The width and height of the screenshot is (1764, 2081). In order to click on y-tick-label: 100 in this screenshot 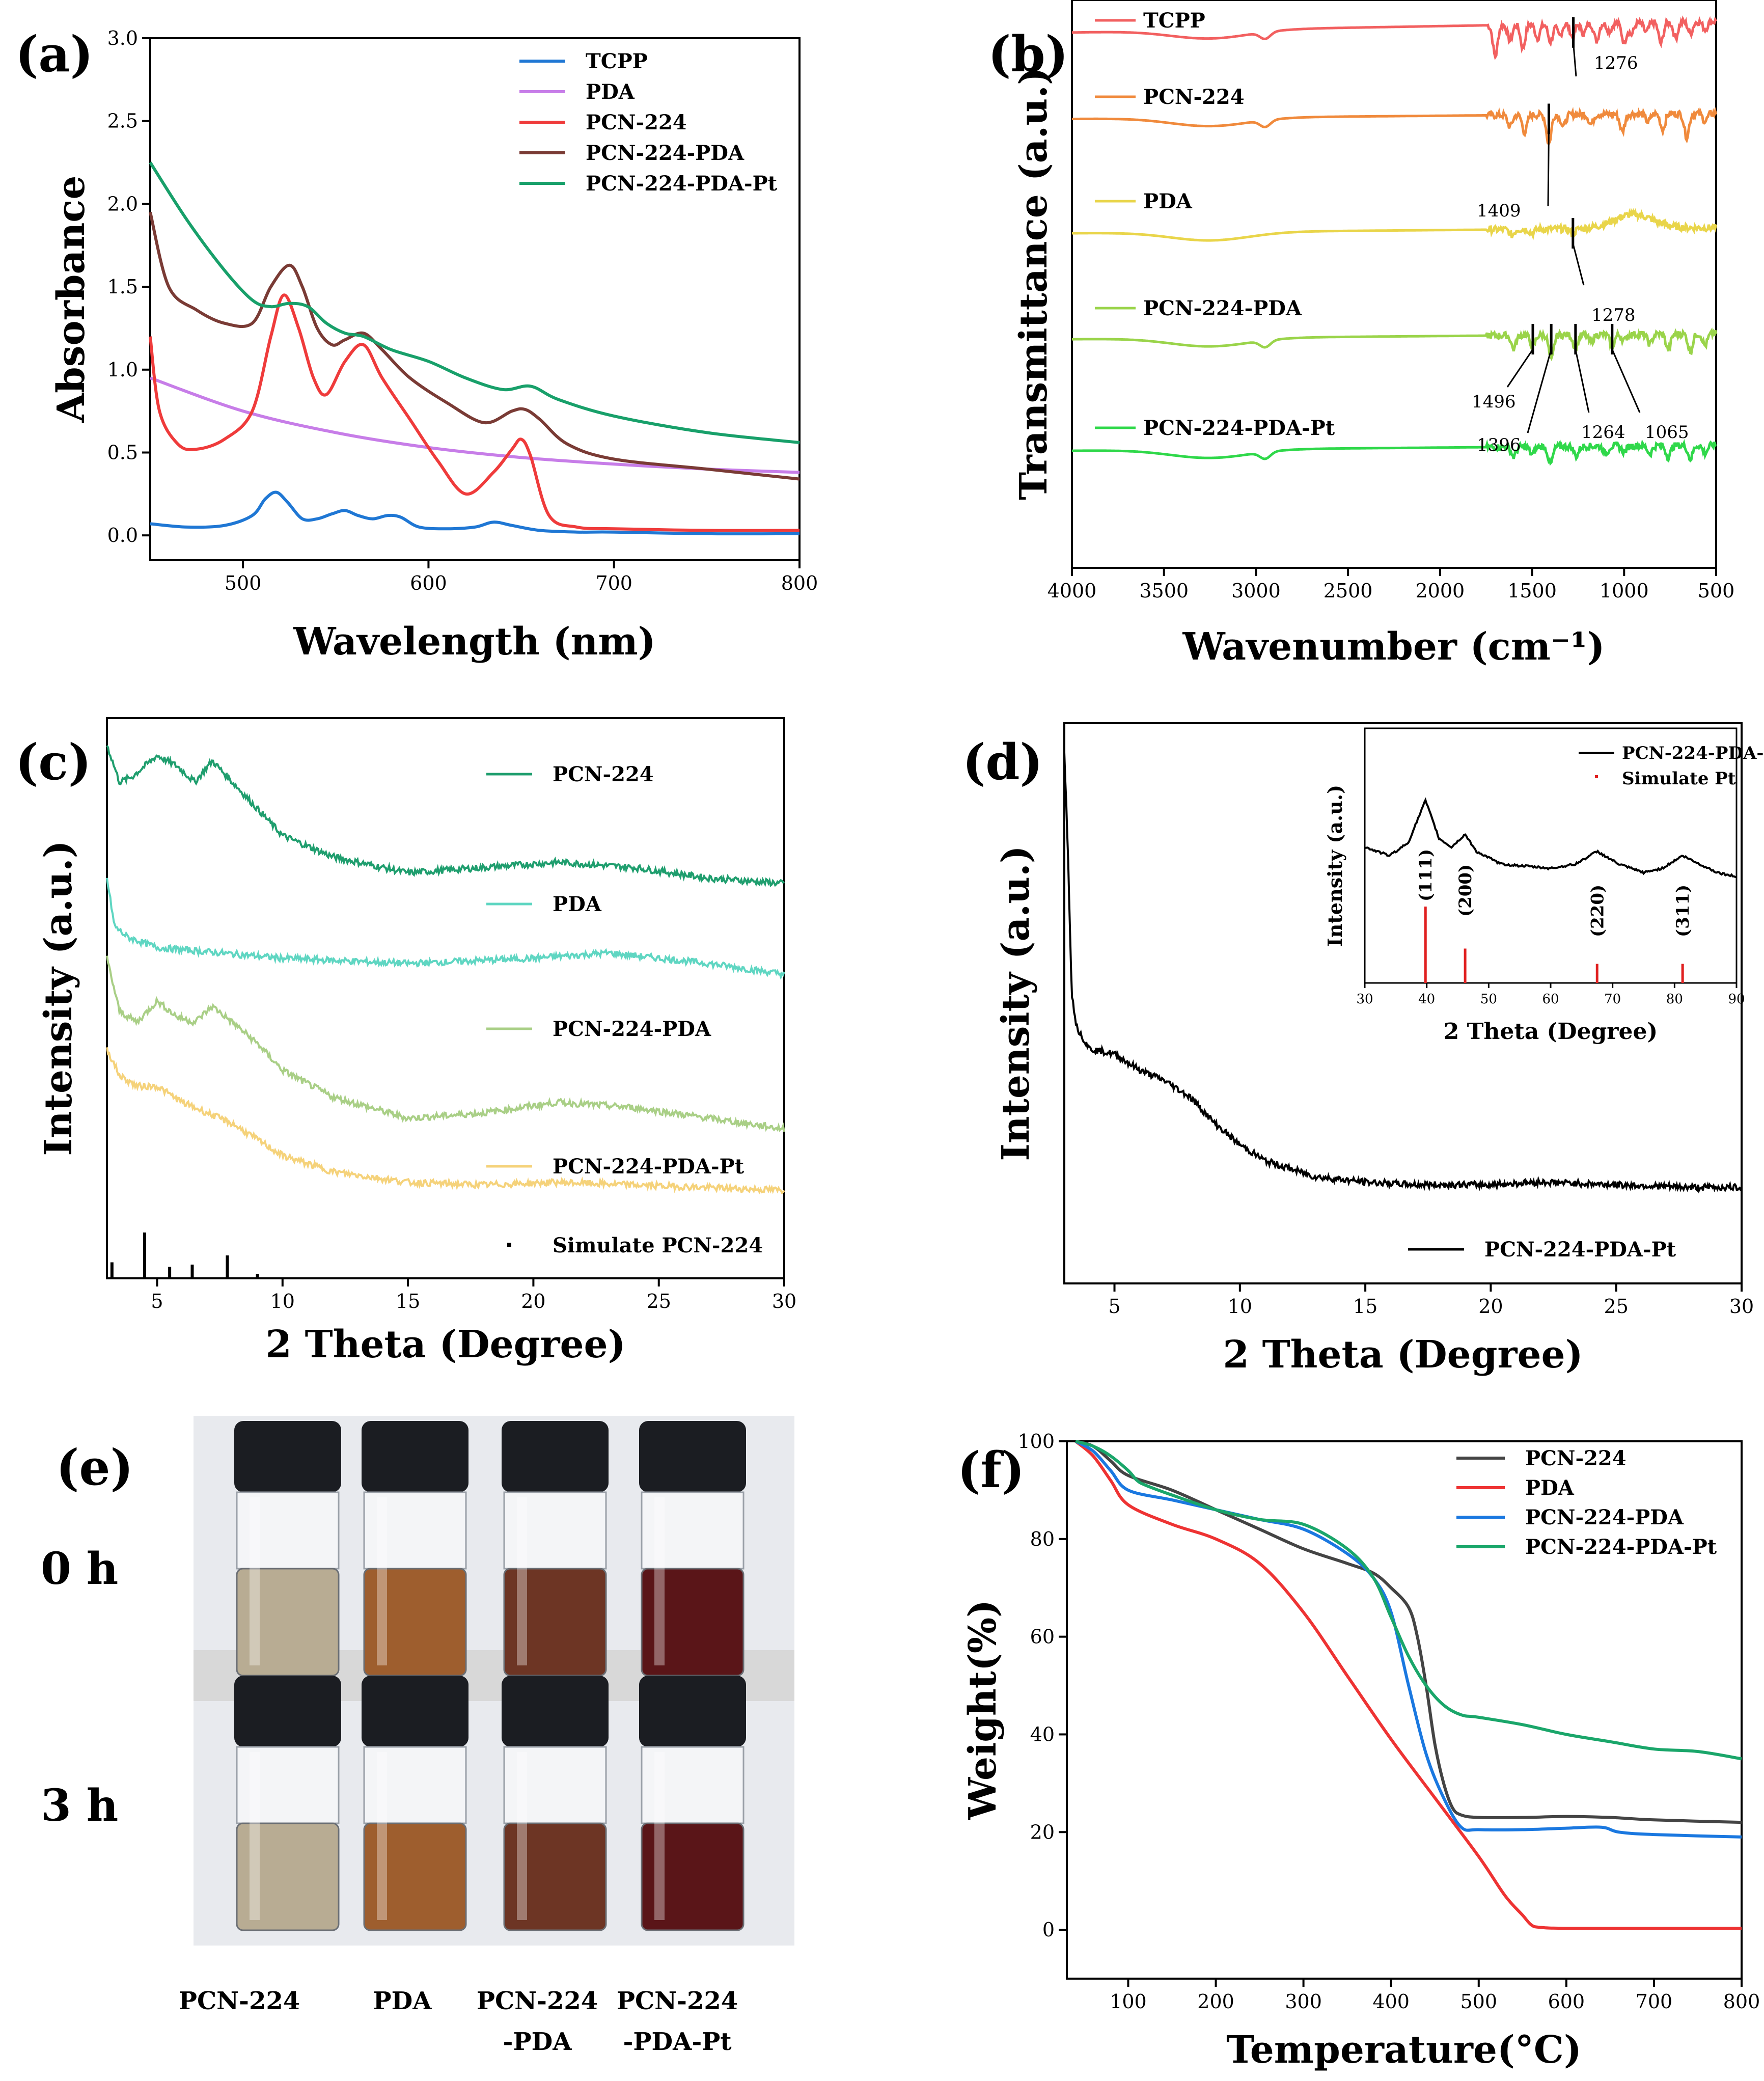, I will do `click(1036, 1441)`.